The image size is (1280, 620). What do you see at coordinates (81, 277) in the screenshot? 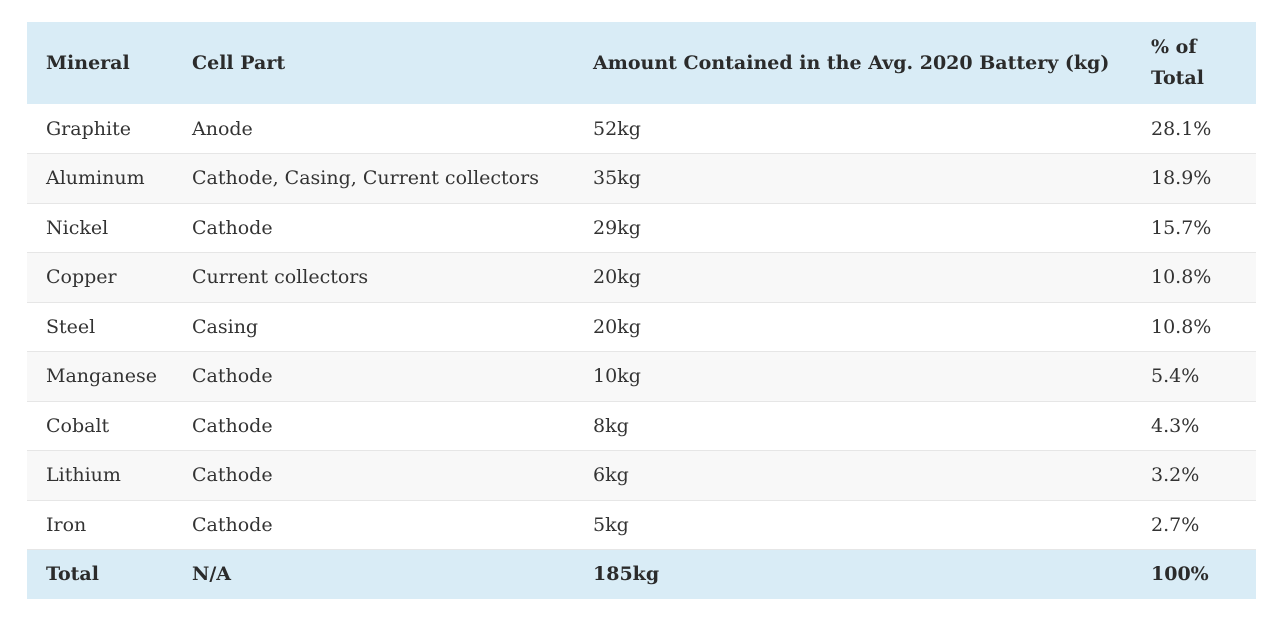
I see `cell-mineral: Copper` at bounding box center [81, 277].